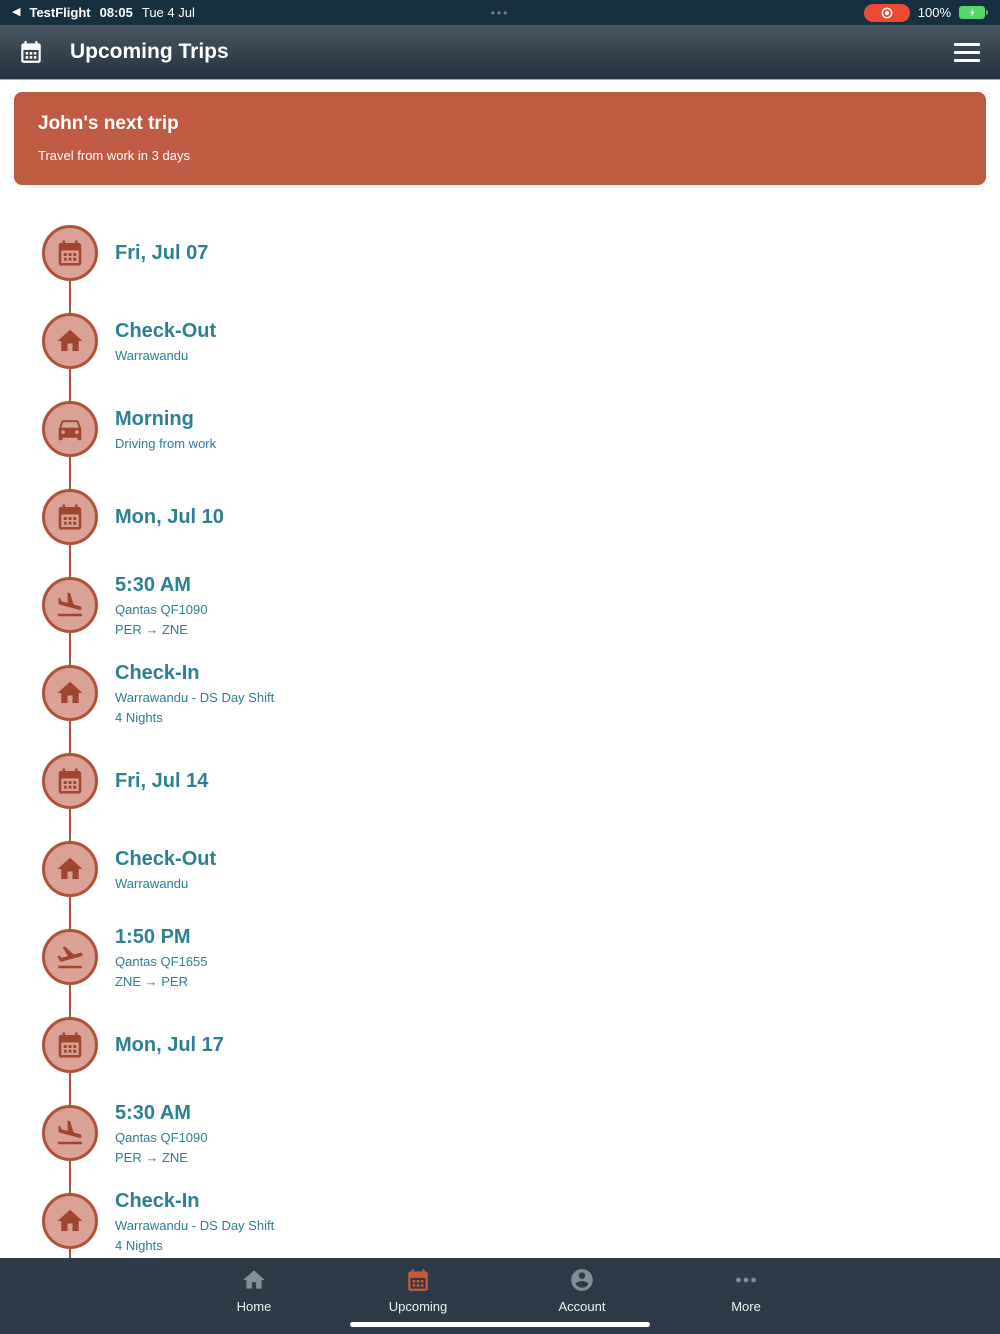 The width and height of the screenshot is (1000, 1334). I want to click on status-time: 08:05, so click(116, 12).